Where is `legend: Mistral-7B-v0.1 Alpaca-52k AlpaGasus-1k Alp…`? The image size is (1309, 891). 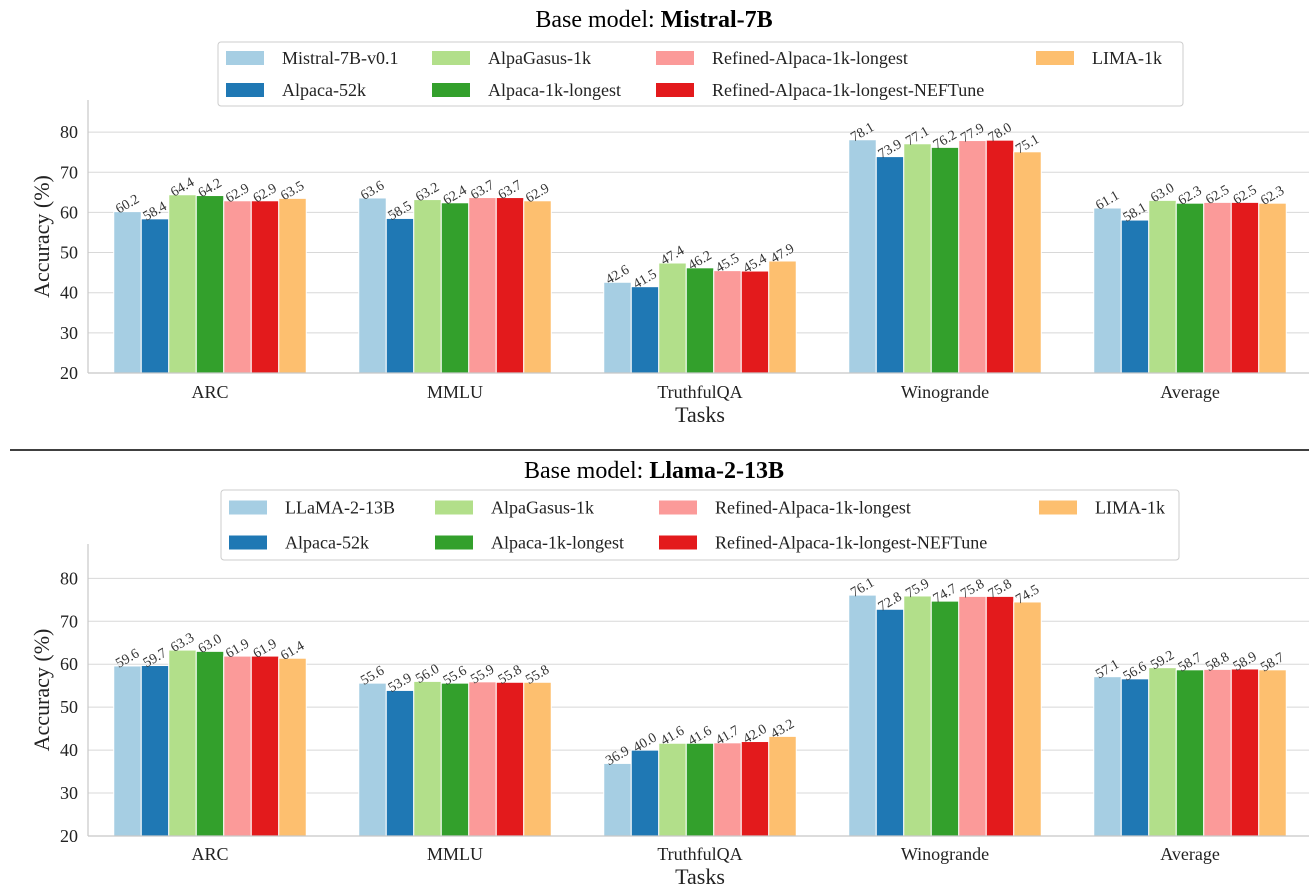 legend: Mistral-7B-v0.1 Alpaca-52k AlpaGasus-1k Alp… is located at coordinates (700, 74).